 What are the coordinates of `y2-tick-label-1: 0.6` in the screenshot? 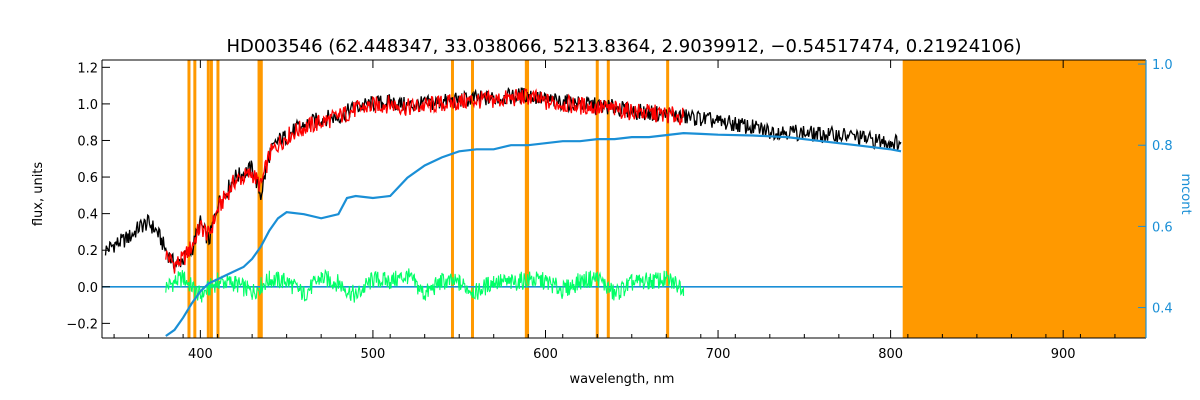 It's located at (1162, 227).